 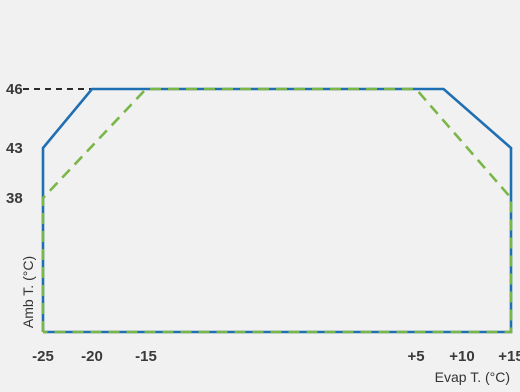 I want to click on x-tick-label: -15, so click(x=146, y=356).